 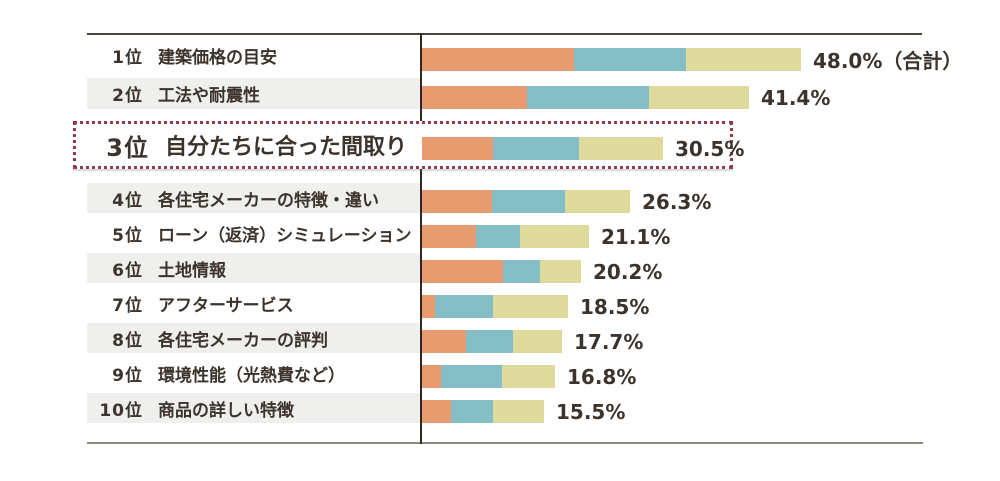 What do you see at coordinates (505, 443) in the screenshot?
I see `chart-bottom-border` at bounding box center [505, 443].